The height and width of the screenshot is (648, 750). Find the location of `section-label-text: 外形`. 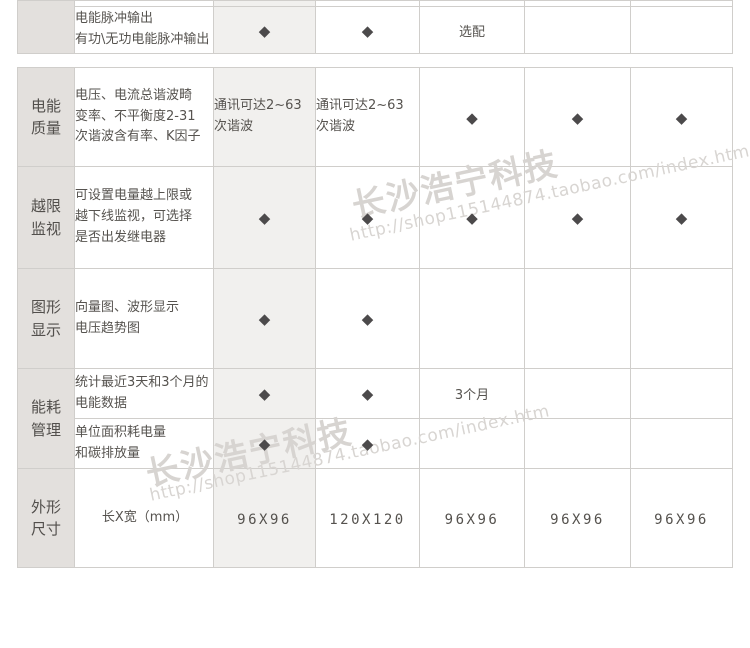

section-label-text: 外形 is located at coordinates (45, 506).